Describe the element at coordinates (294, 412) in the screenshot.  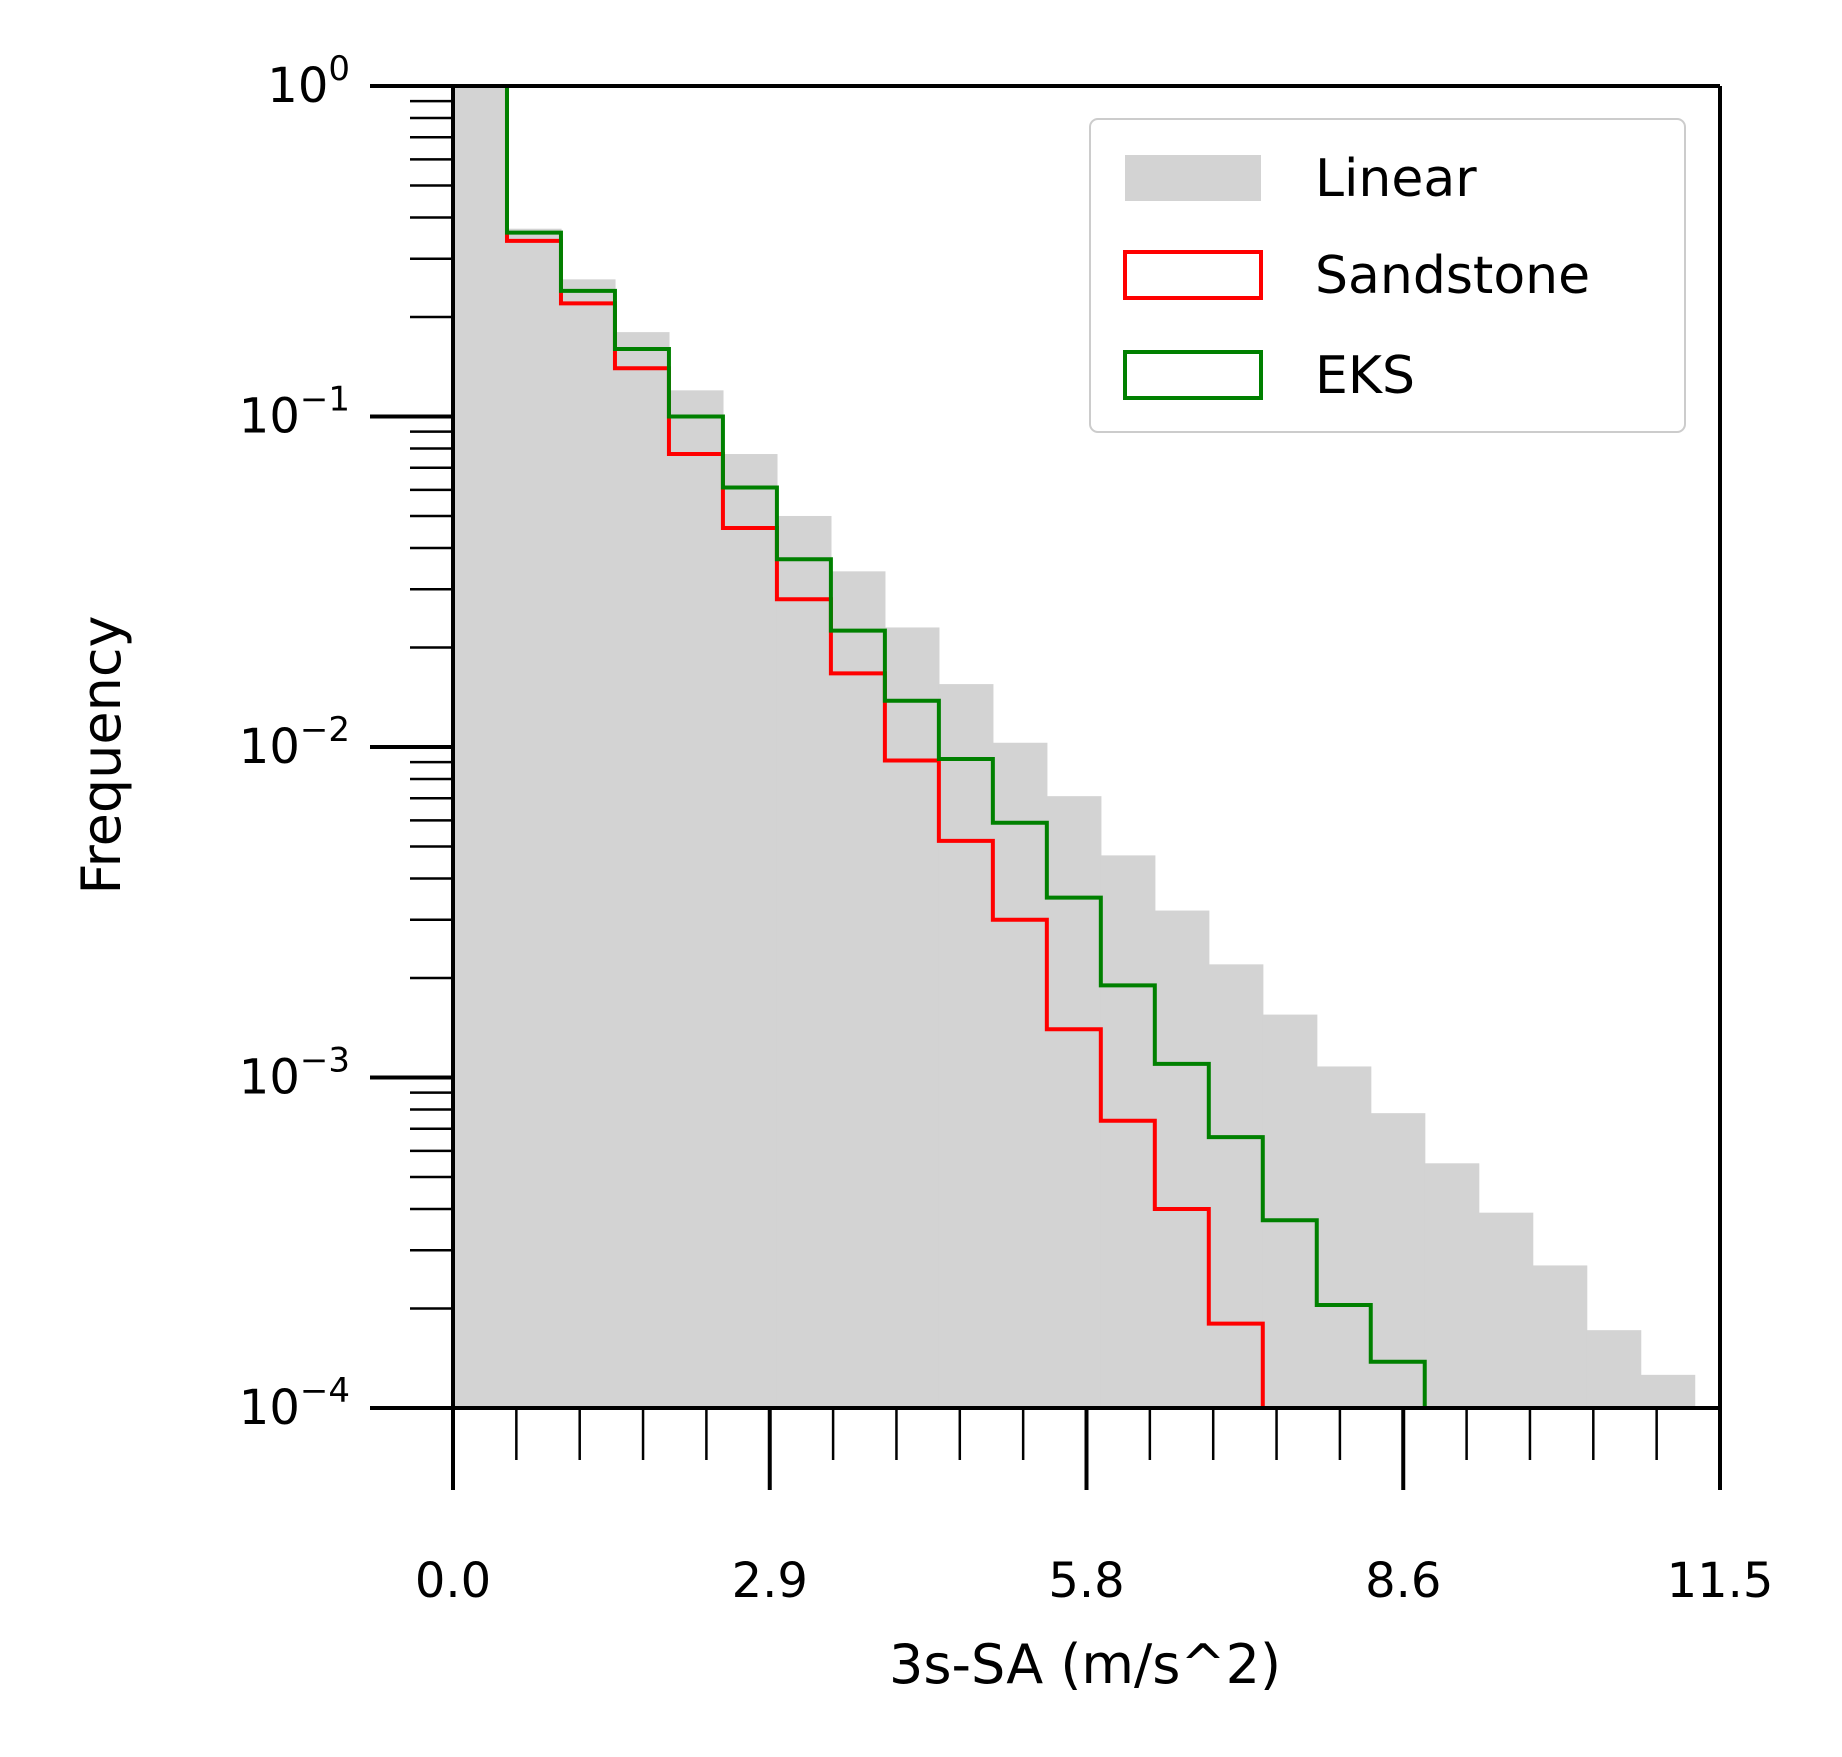
I see `y-tick-label: 10⁻¹` at that location.